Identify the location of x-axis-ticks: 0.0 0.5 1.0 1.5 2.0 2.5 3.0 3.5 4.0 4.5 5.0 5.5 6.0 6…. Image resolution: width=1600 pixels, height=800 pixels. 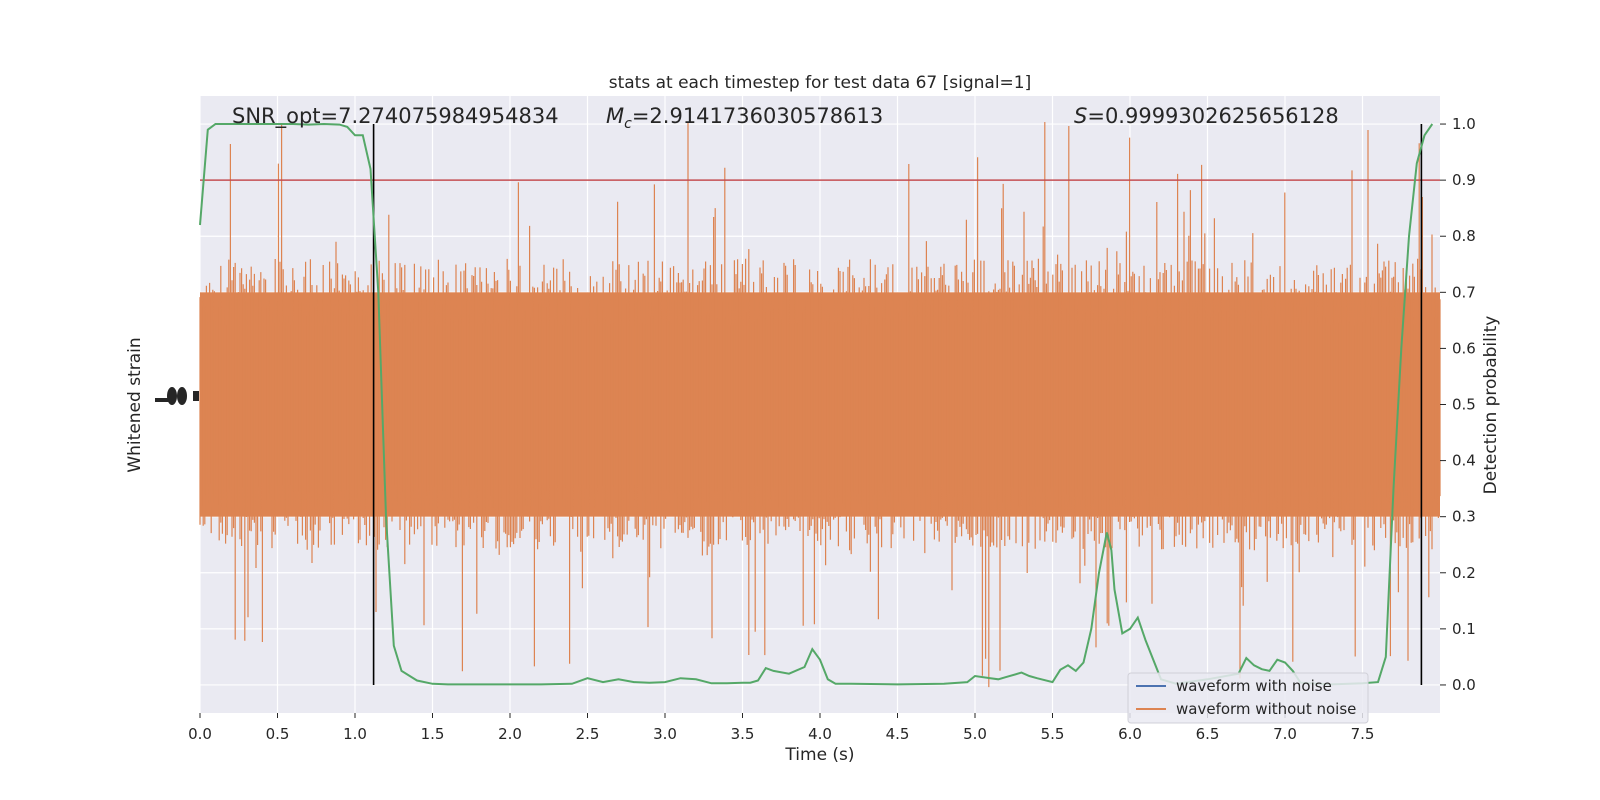
(781, 728).